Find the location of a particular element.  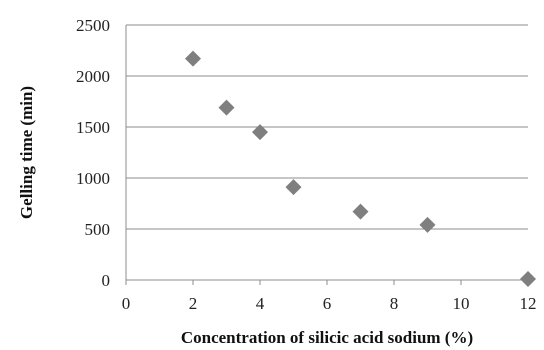

y-tick-label: 2500 is located at coordinates (93, 25).